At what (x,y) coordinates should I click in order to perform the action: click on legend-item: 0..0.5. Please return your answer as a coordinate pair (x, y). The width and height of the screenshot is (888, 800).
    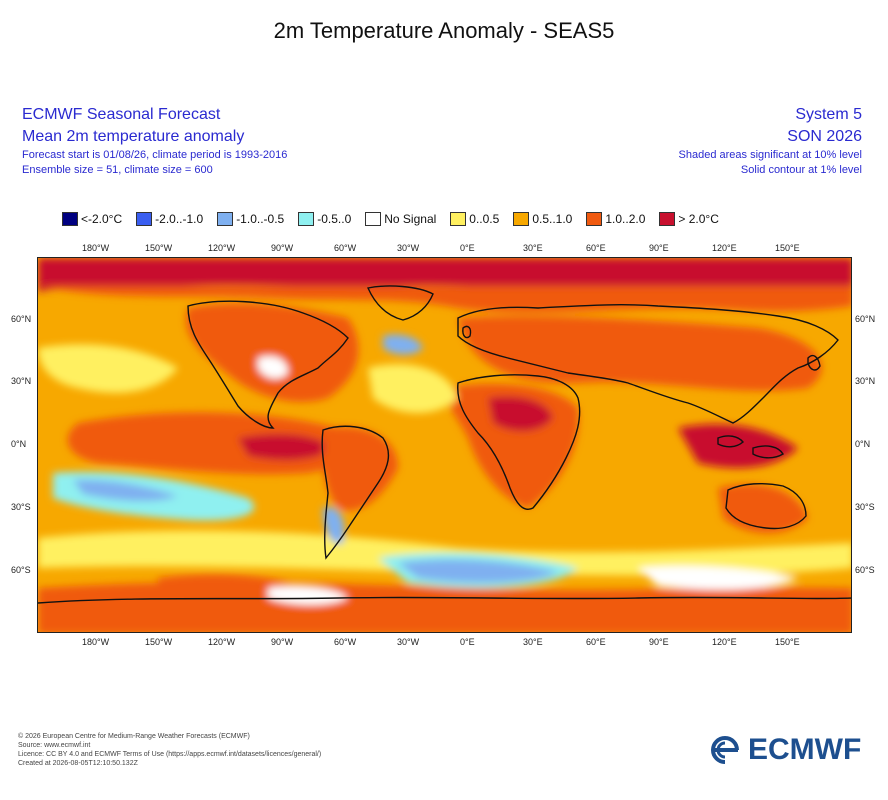
    Looking at the image, I should click on (474, 219).